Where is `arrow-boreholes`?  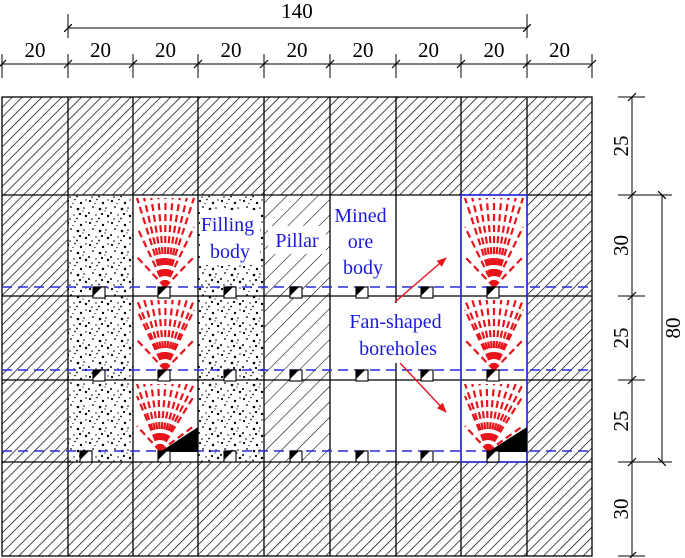 arrow-boreholes is located at coordinates (423, 387).